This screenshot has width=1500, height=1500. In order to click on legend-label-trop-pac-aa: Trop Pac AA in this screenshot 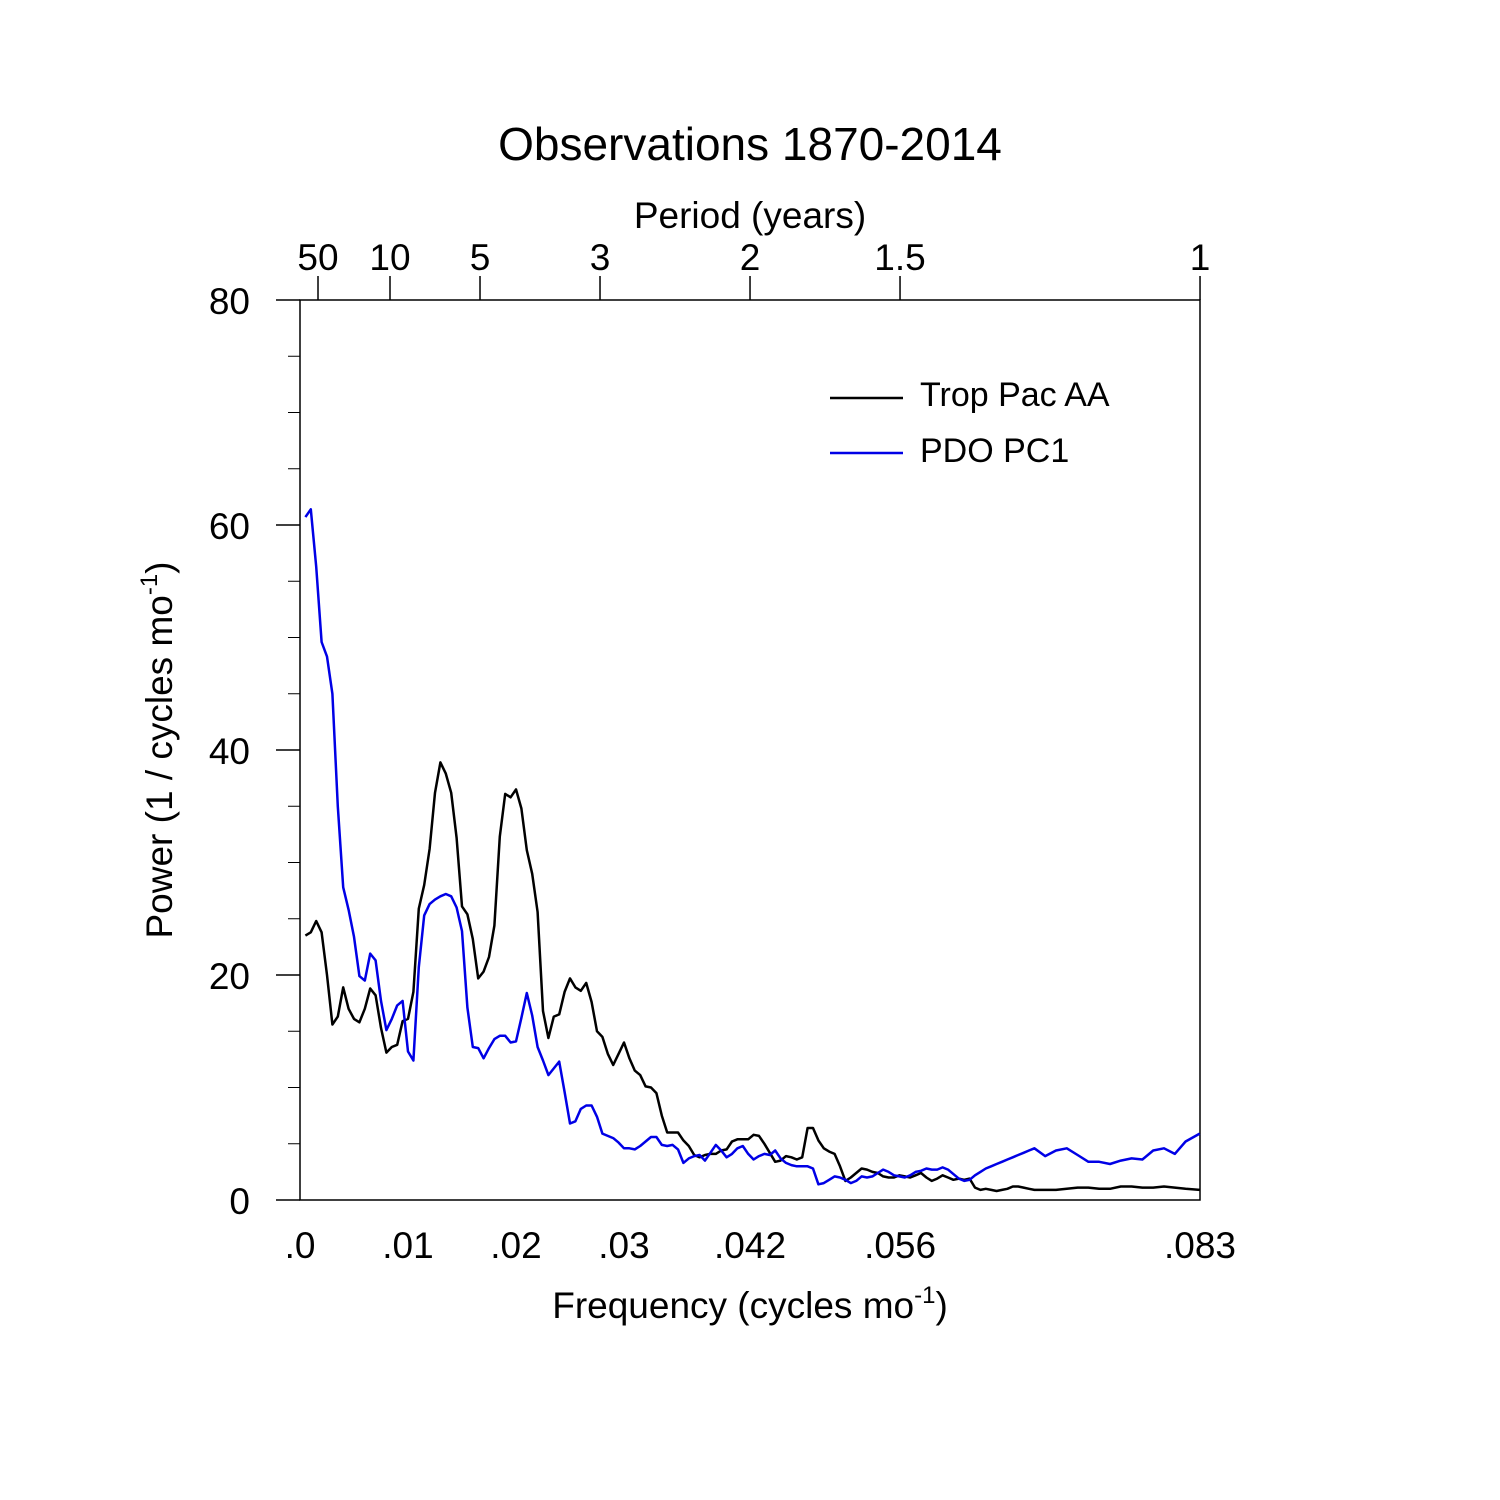, I will do `click(1015, 395)`.